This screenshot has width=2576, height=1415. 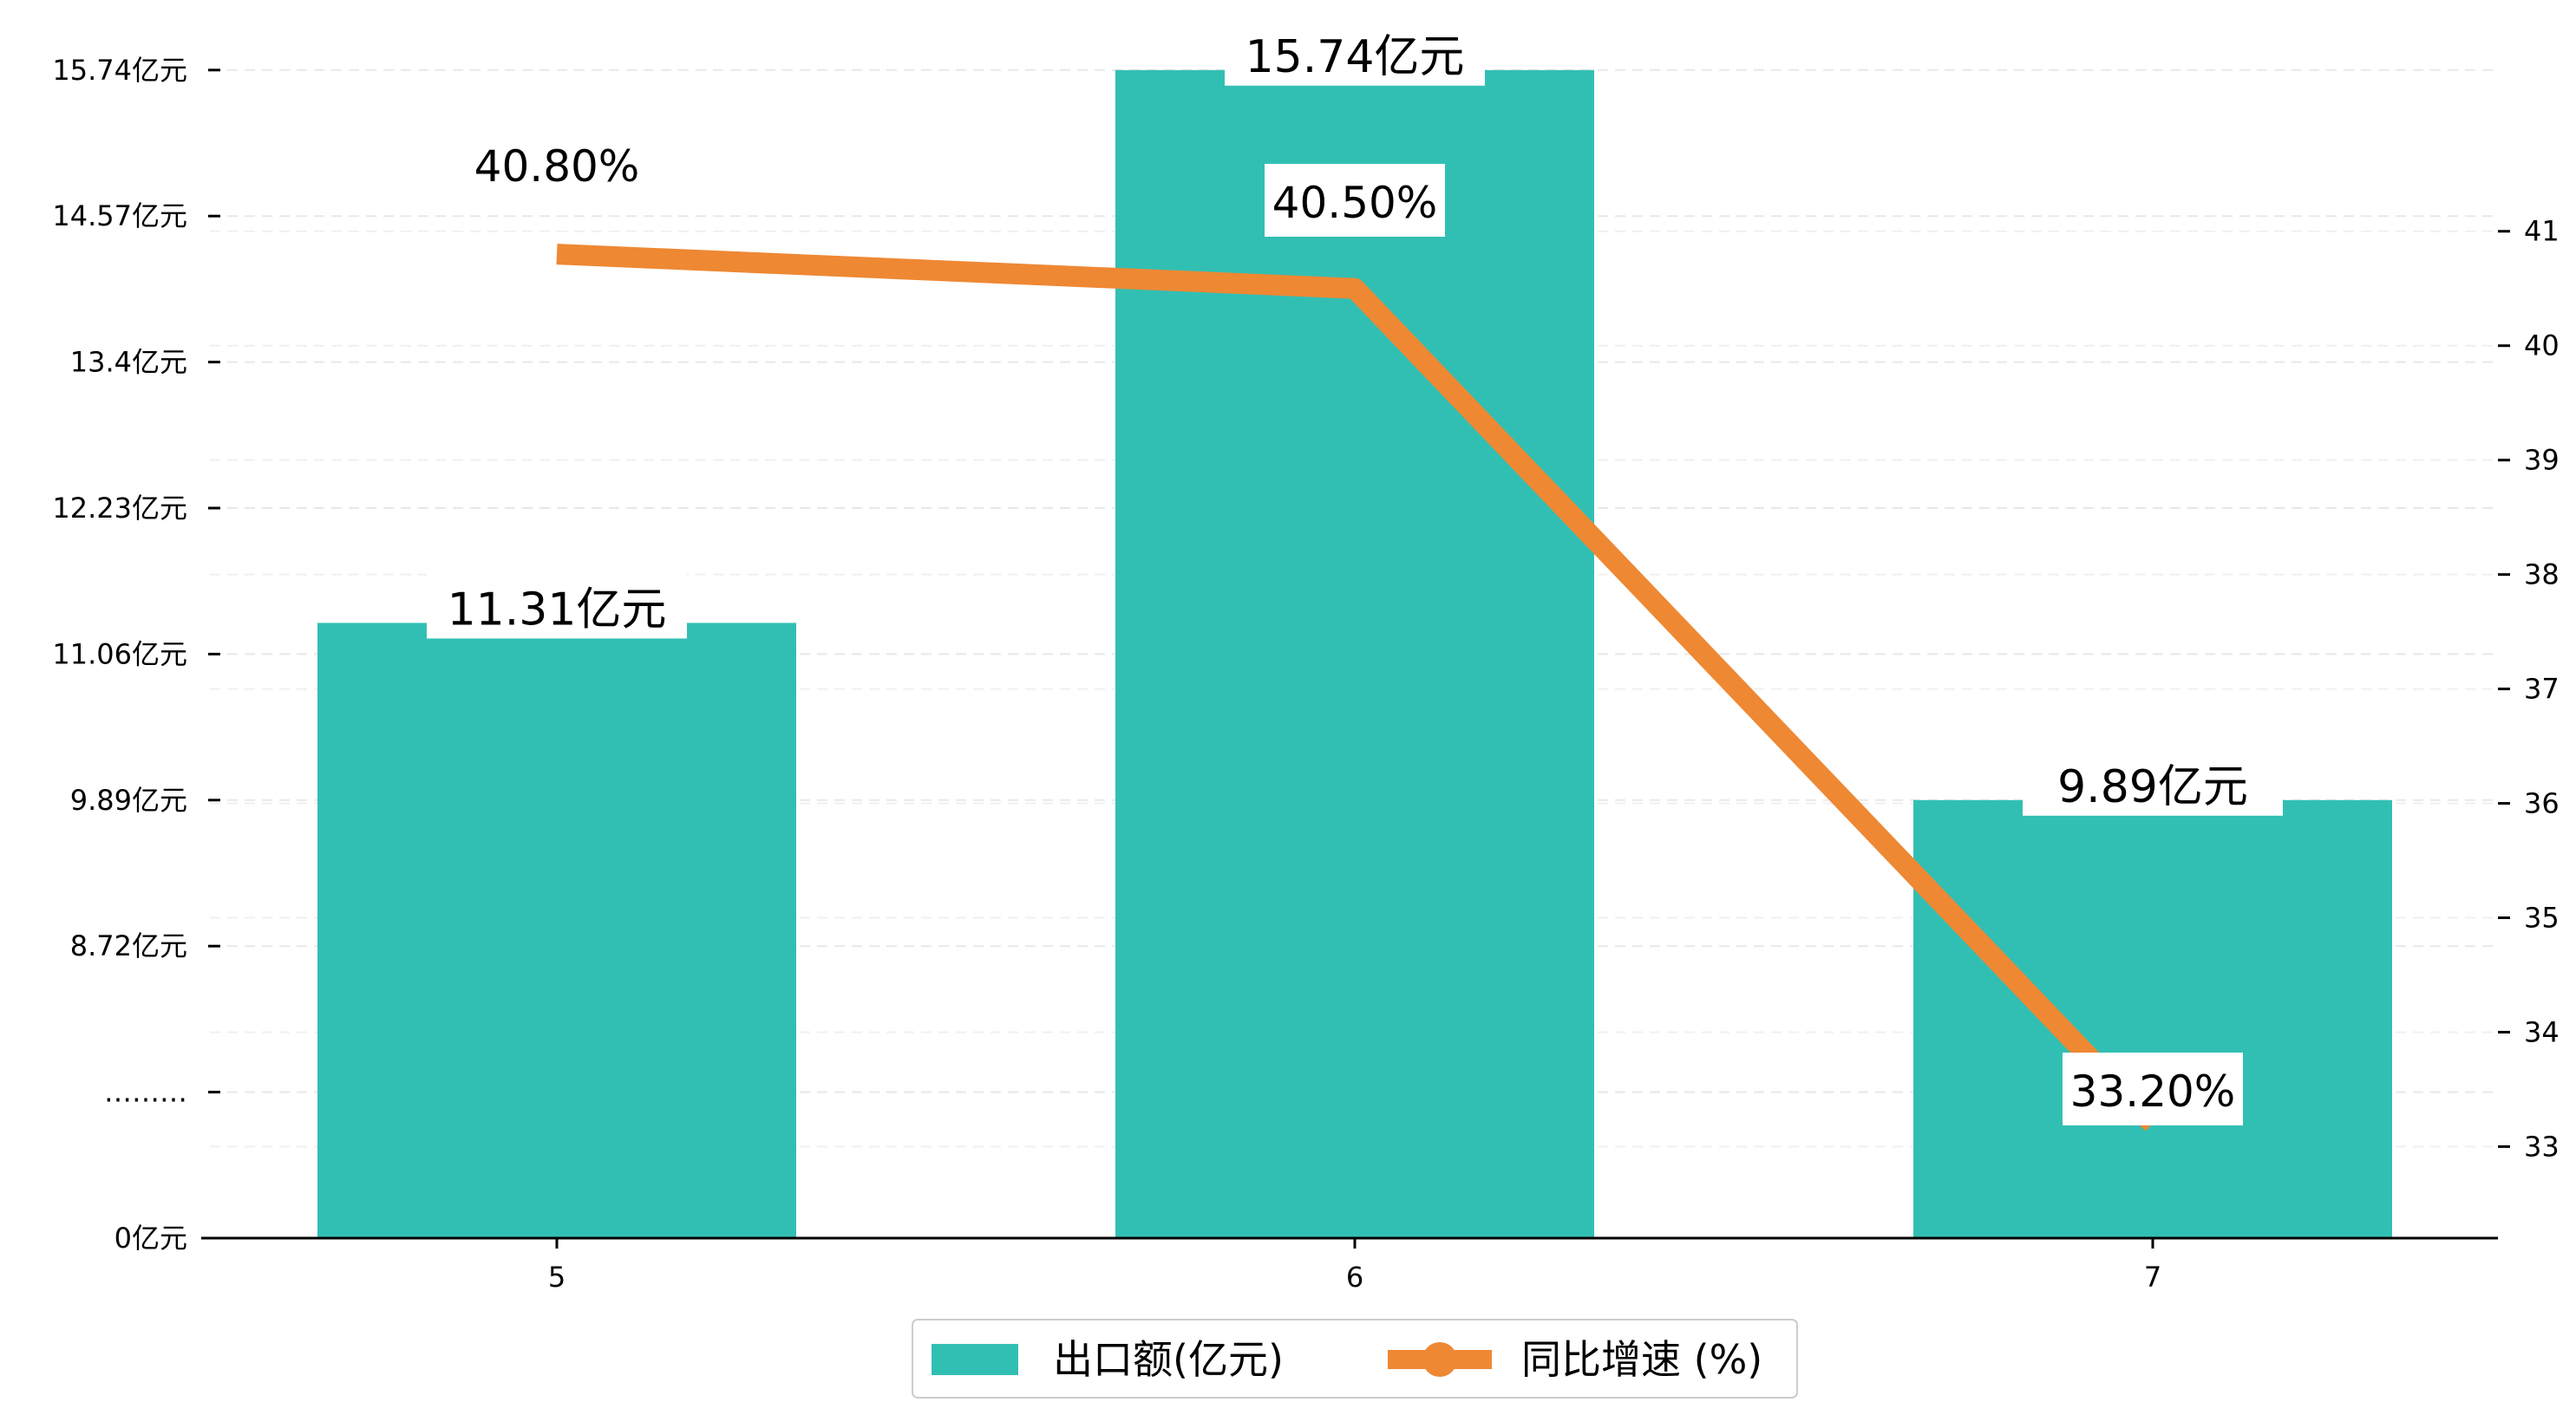 What do you see at coordinates (2542, 574) in the screenshot?
I see `y-right-tick-label: 38` at bounding box center [2542, 574].